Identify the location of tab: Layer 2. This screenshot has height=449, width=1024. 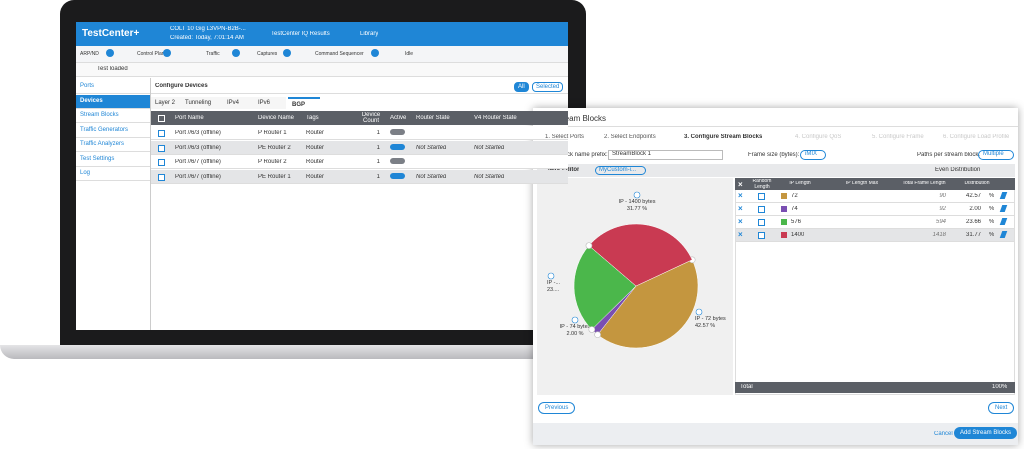
(167, 103).